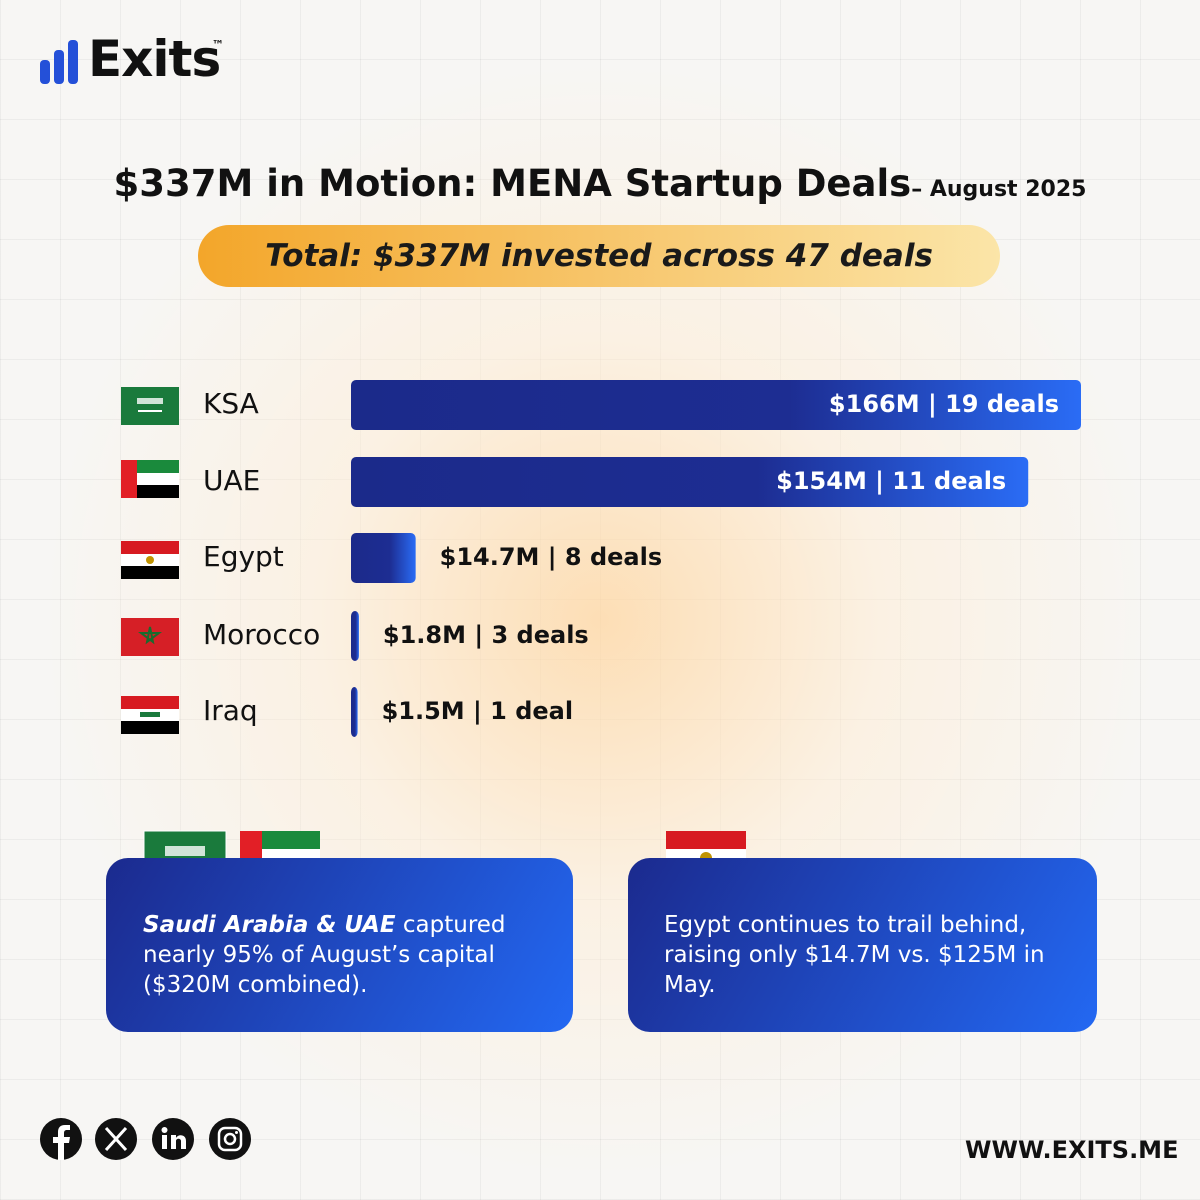 The height and width of the screenshot is (1200, 1200). I want to click on logo-icon, so click(59, 62).